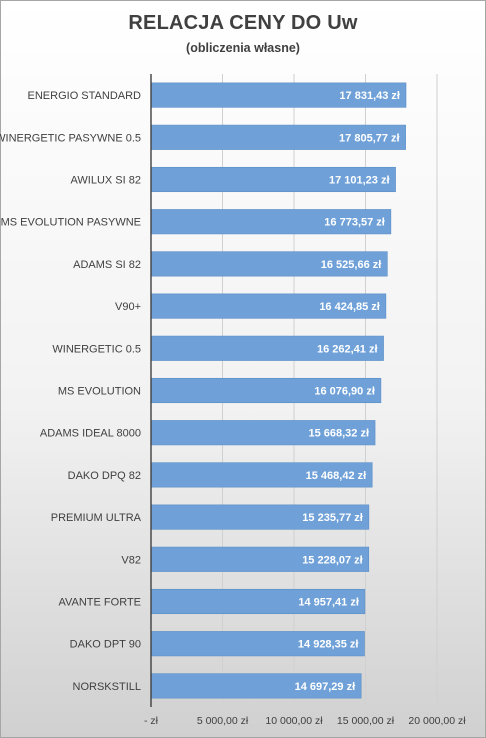 The height and width of the screenshot is (738, 486). I want to click on category-label: ADAMS SI 82, so click(107, 265).